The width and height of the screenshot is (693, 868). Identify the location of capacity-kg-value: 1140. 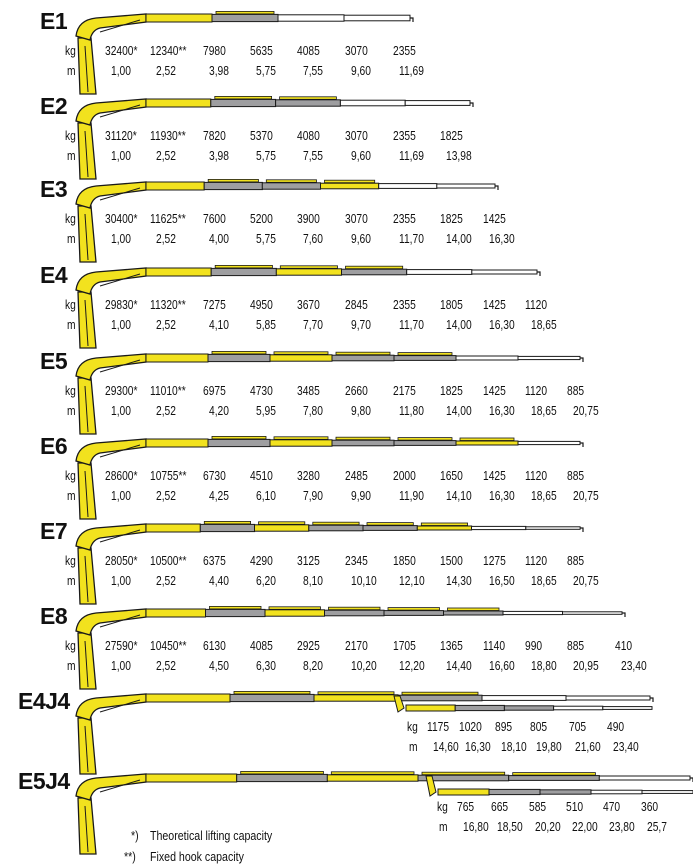
(494, 646).